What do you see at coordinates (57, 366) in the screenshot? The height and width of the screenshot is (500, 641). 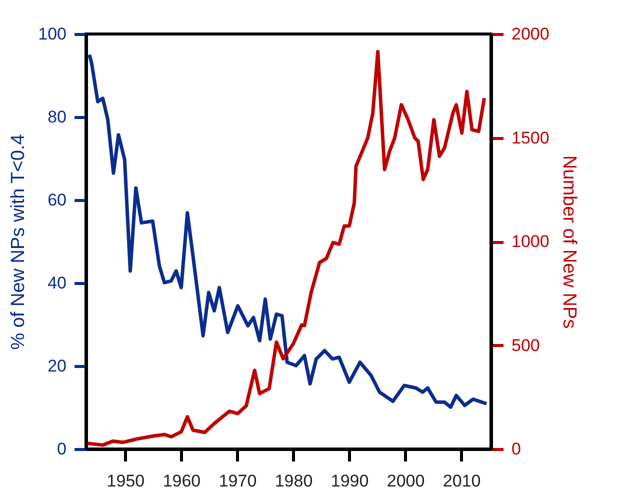 I see `y-tick-label: 20` at bounding box center [57, 366].